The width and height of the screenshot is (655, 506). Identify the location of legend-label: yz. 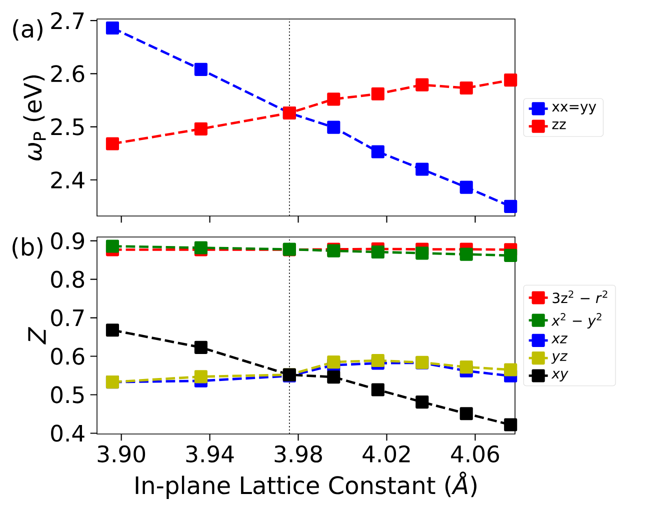
(559, 358).